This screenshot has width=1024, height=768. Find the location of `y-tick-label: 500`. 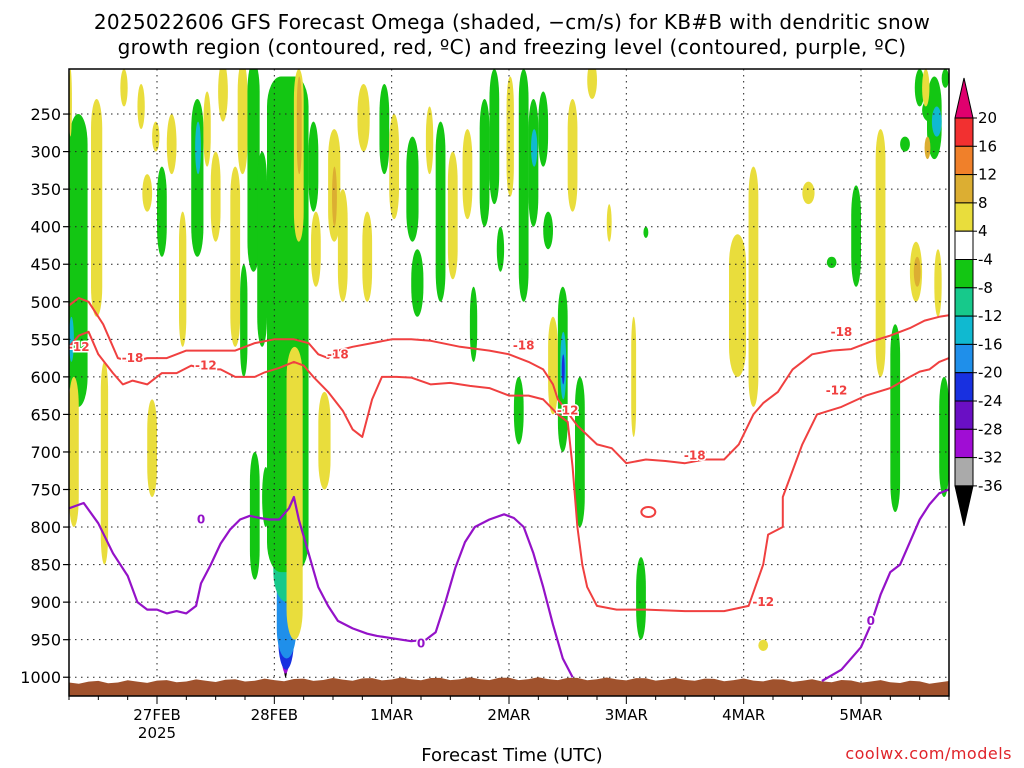

y-tick-label: 500 is located at coordinates (45, 302).